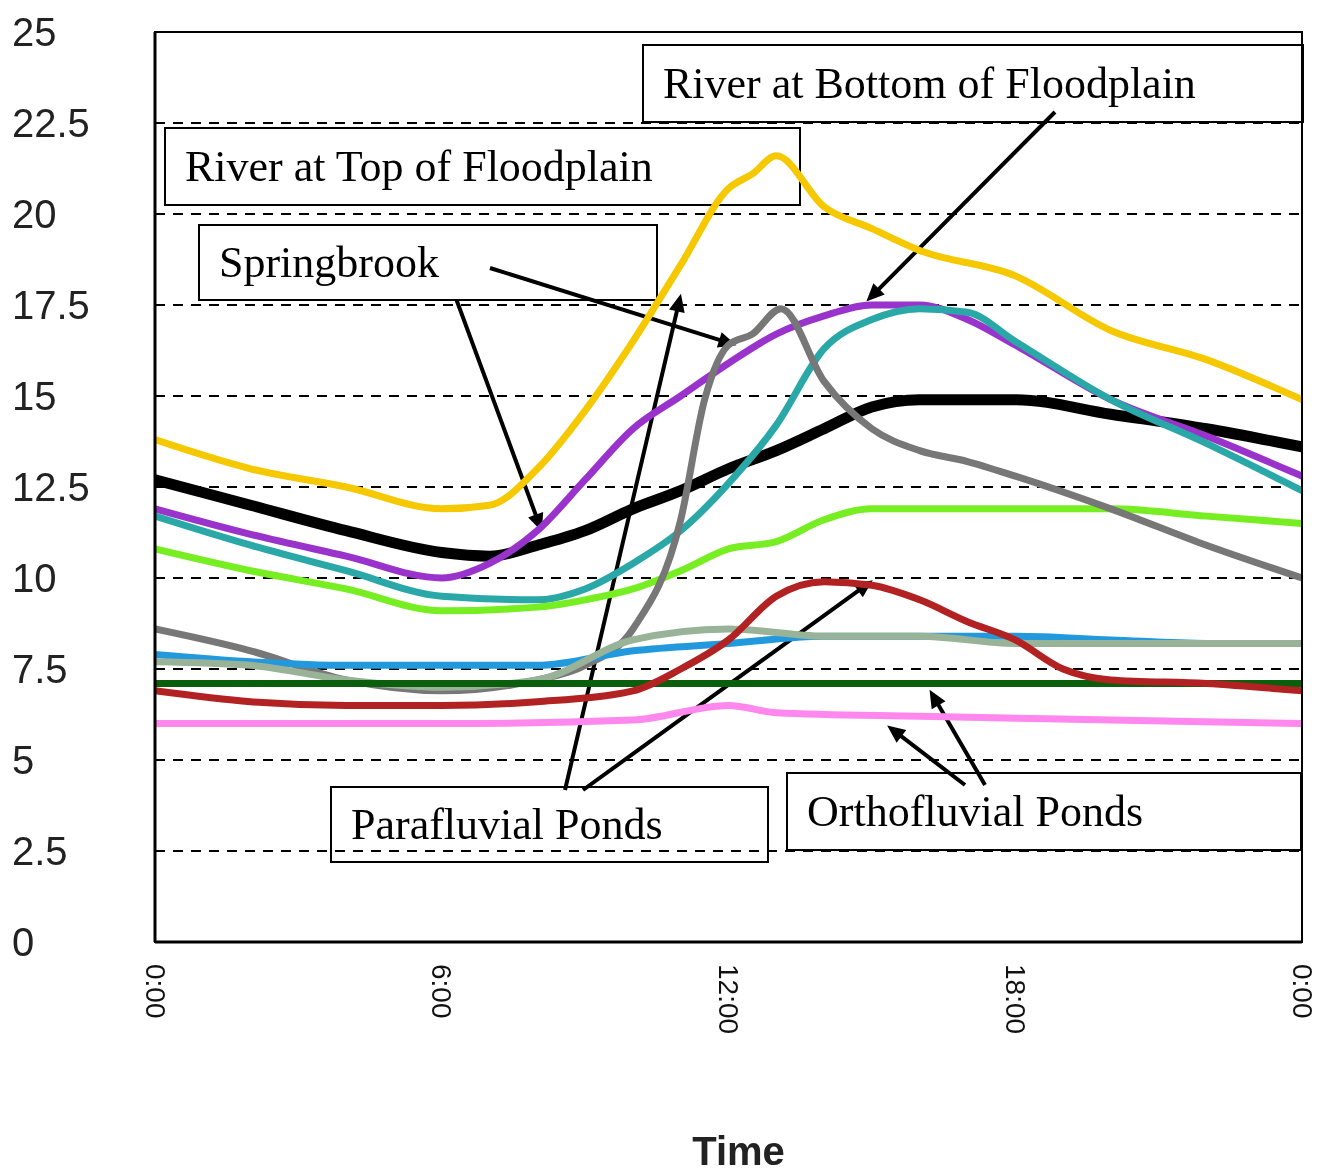 This screenshot has height=1173, width=1320. Describe the element at coordinates (419, 166) in the screenshot. I see `annotation: River at Top of Floodplain` at that location.